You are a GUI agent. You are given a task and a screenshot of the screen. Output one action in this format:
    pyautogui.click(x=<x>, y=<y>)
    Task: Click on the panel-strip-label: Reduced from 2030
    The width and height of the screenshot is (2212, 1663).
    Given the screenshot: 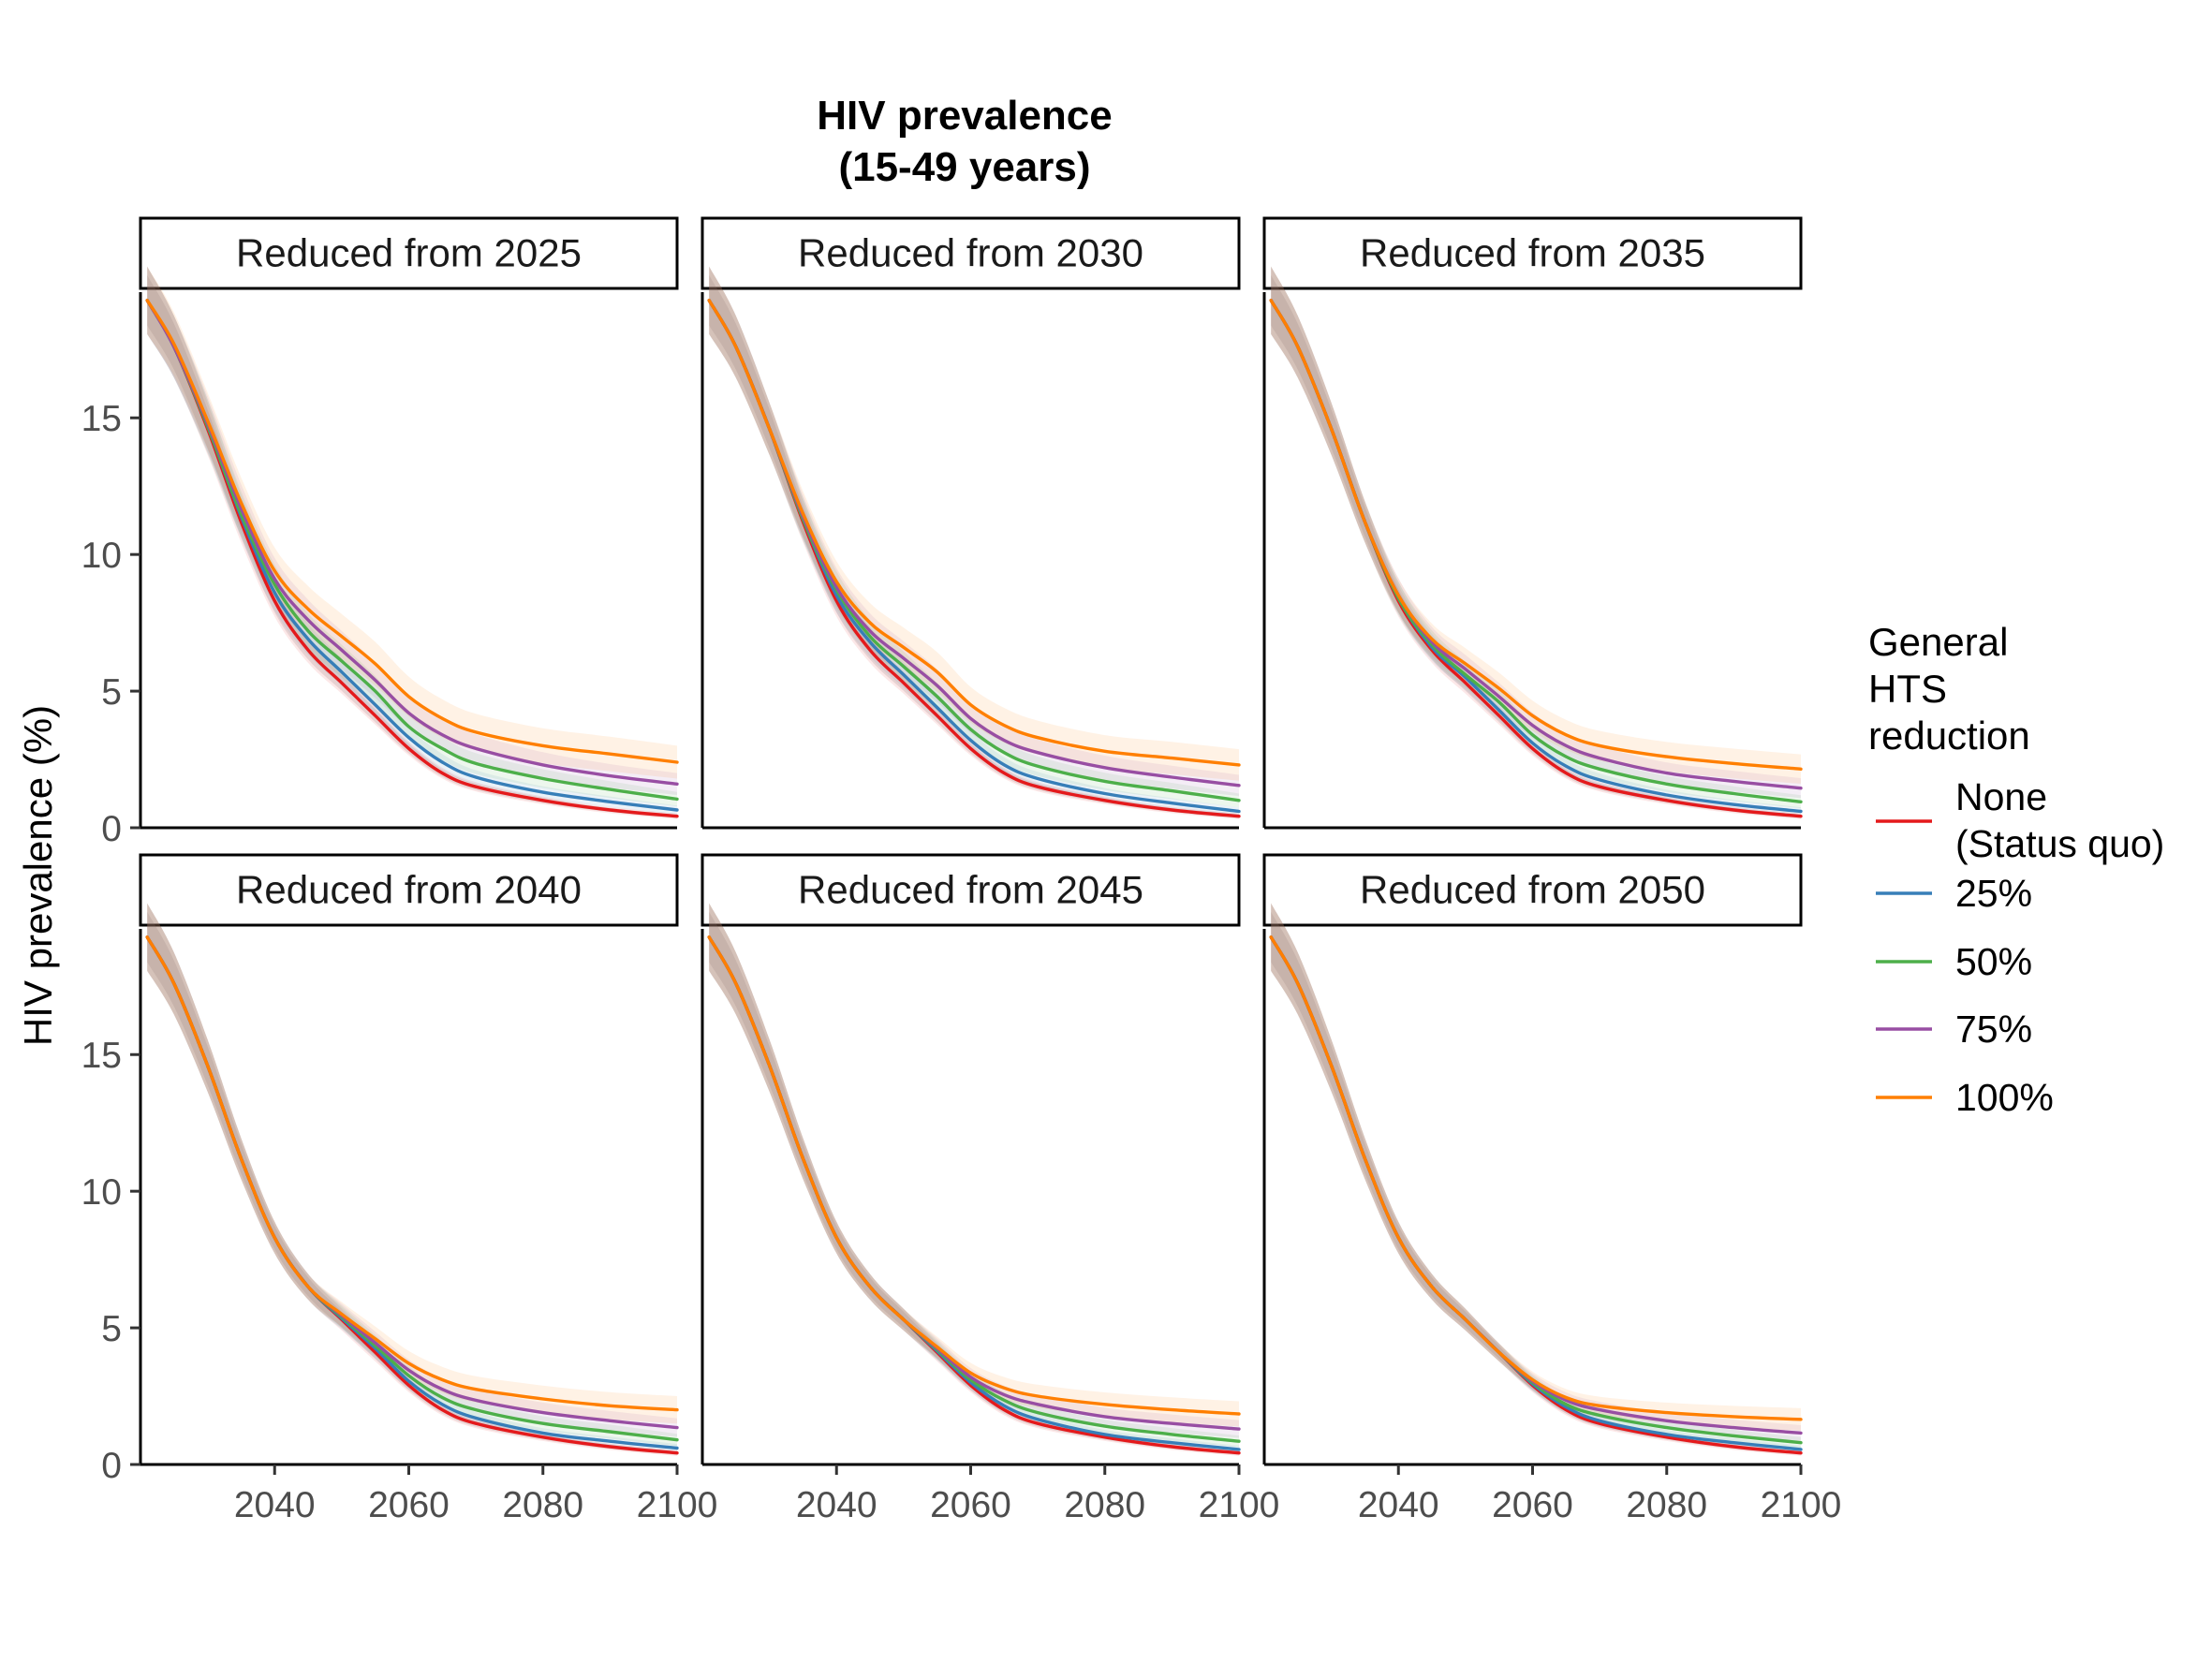 What is the action you would take?
    pyautogui.click(x=971, y=253)
    